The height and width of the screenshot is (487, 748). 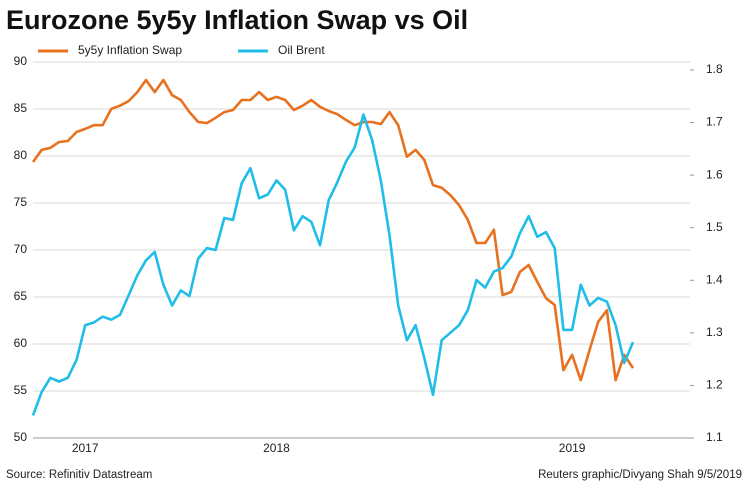 I want to click on y2-tick-label: 1.8, so click(x=714, y=69).